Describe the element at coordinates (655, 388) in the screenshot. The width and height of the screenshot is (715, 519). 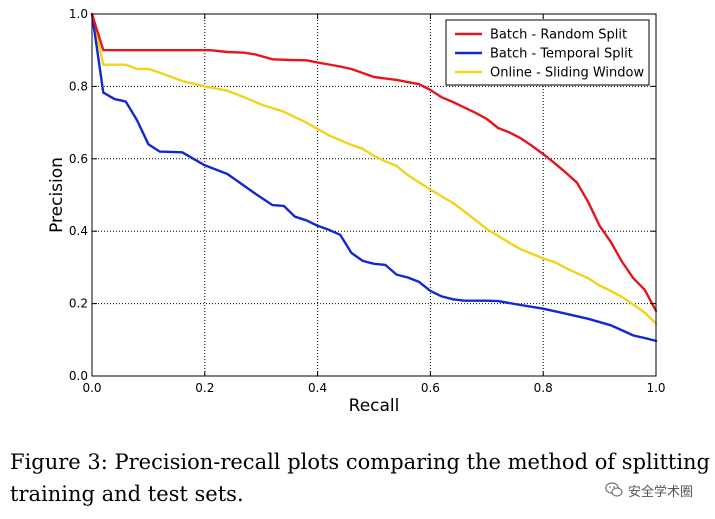
I see `x-tick-label: 1.0` at that location.